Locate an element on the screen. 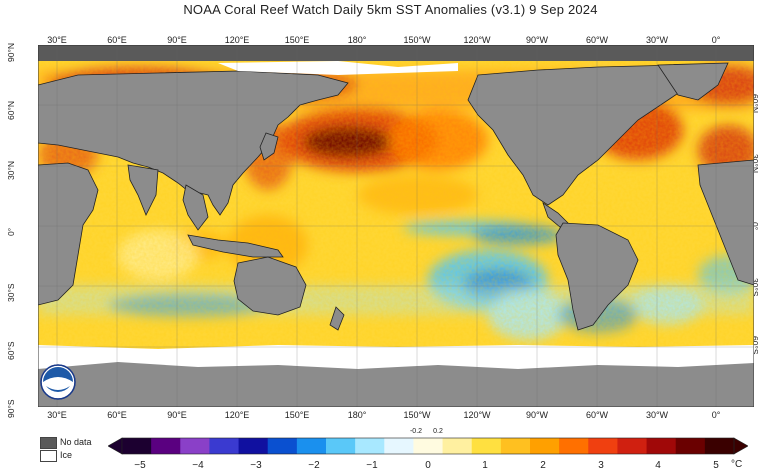  colorbar-tick-label: −5 is located at coordinates (140, 465).